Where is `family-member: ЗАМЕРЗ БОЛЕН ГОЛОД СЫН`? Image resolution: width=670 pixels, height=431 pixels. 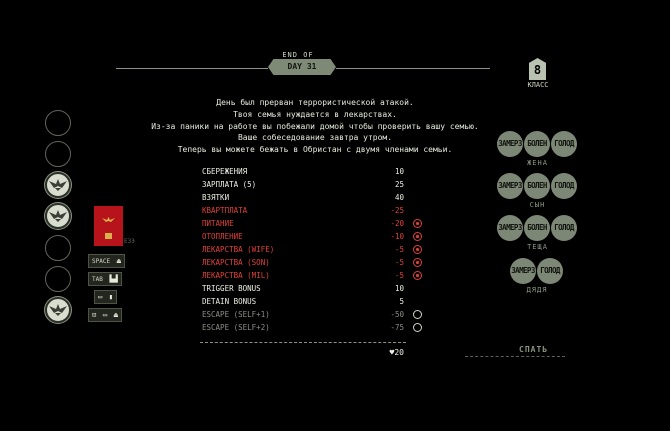
family-member: ЗАМЕРЗ БОЛЕН ГОЛОД СЫН is located at coordinates (537, 191).